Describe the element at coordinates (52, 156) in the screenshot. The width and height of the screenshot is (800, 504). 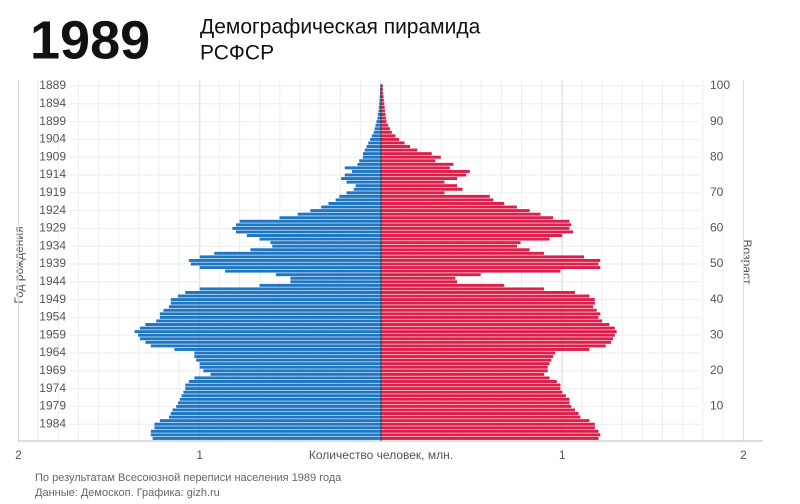
I see `y-tick-label: 1909` at that location.